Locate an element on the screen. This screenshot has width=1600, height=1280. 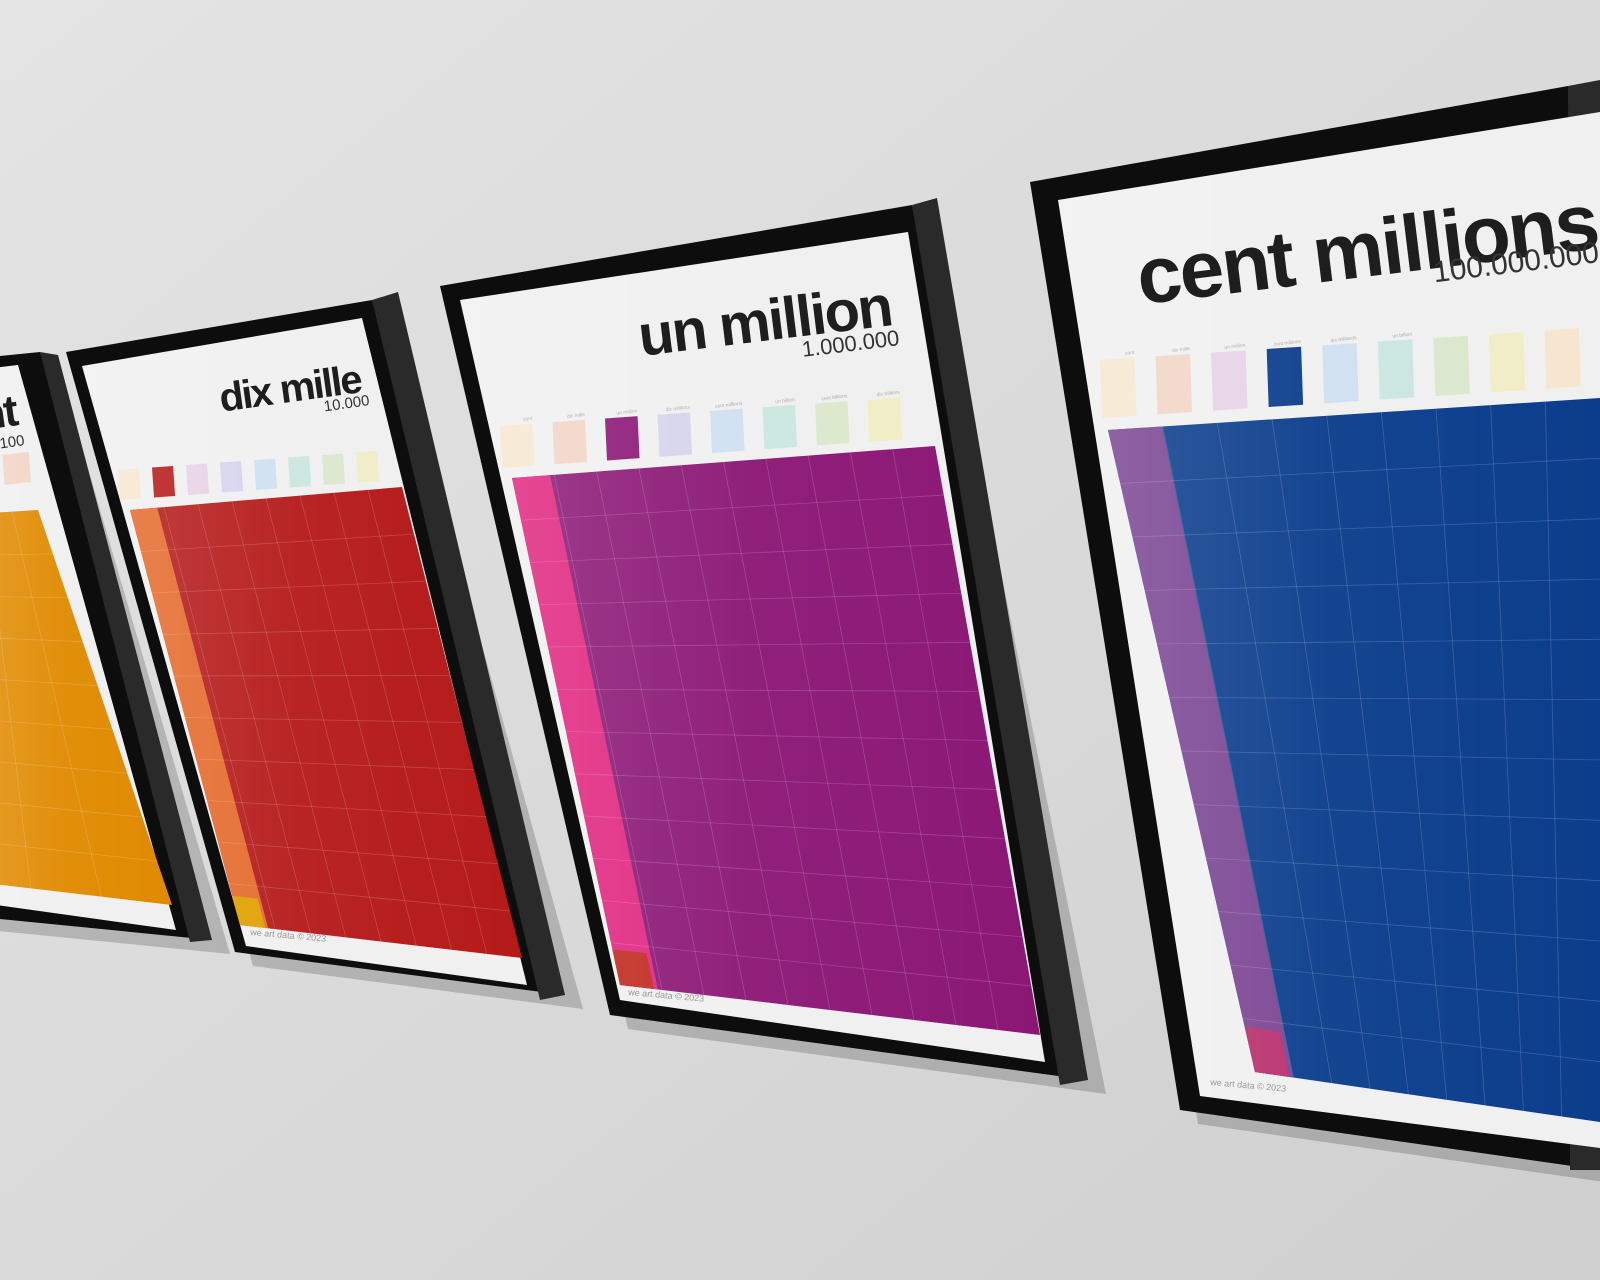
poster-number: 10.000 is located at coordinates (347, 403).